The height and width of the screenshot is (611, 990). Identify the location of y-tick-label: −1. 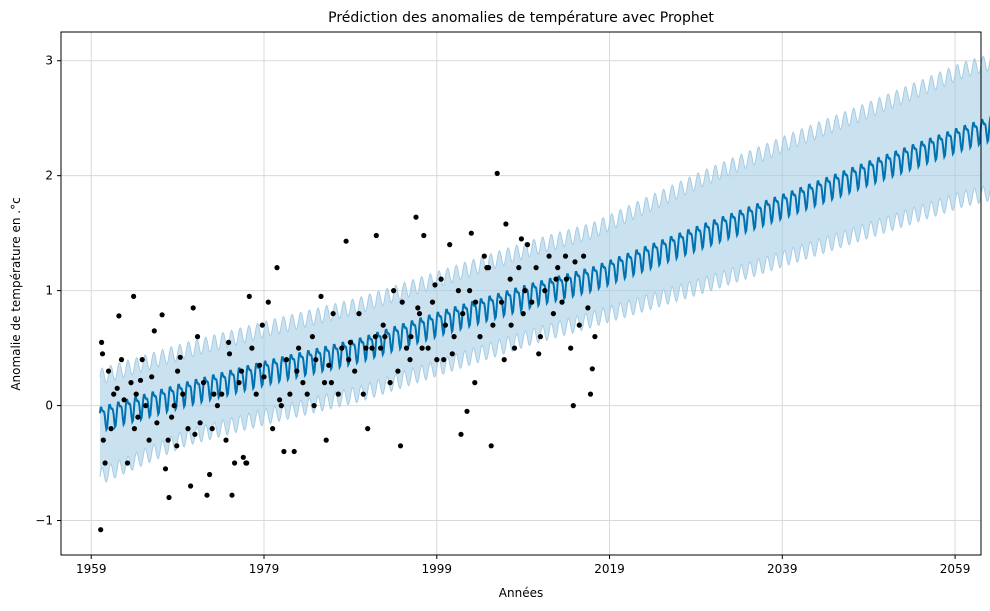
(44, 521).